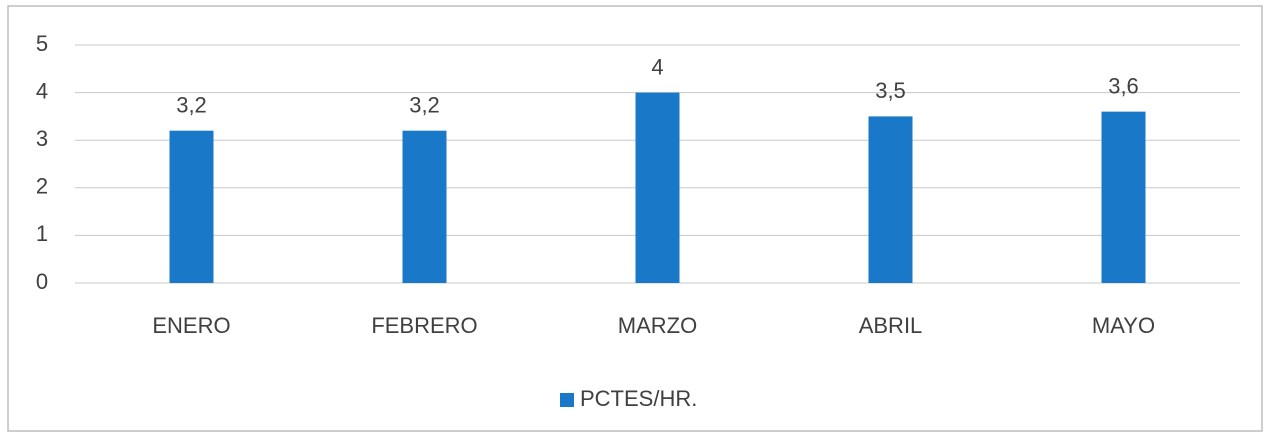  What do you see at coordinates (42, 281) in the screenshot?
I see `y-tick-label: 0` at bounding box center [42, 281].